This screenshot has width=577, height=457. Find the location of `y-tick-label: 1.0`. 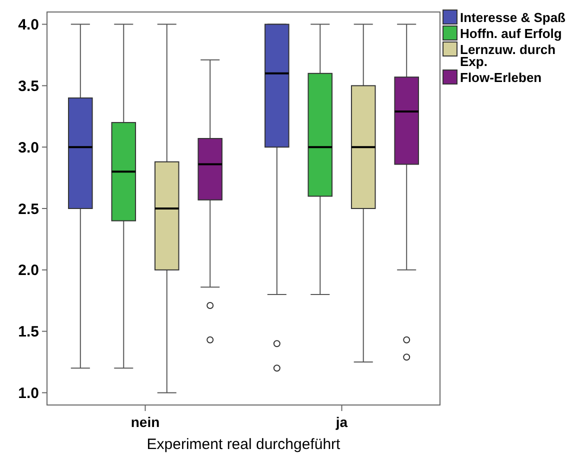

y-tick-label: 1.0 is located at coordinates (28, 393).